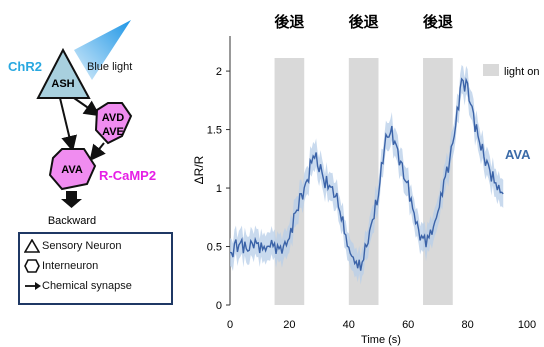  I want to click on ave-label: AVE, so click(113, 132).